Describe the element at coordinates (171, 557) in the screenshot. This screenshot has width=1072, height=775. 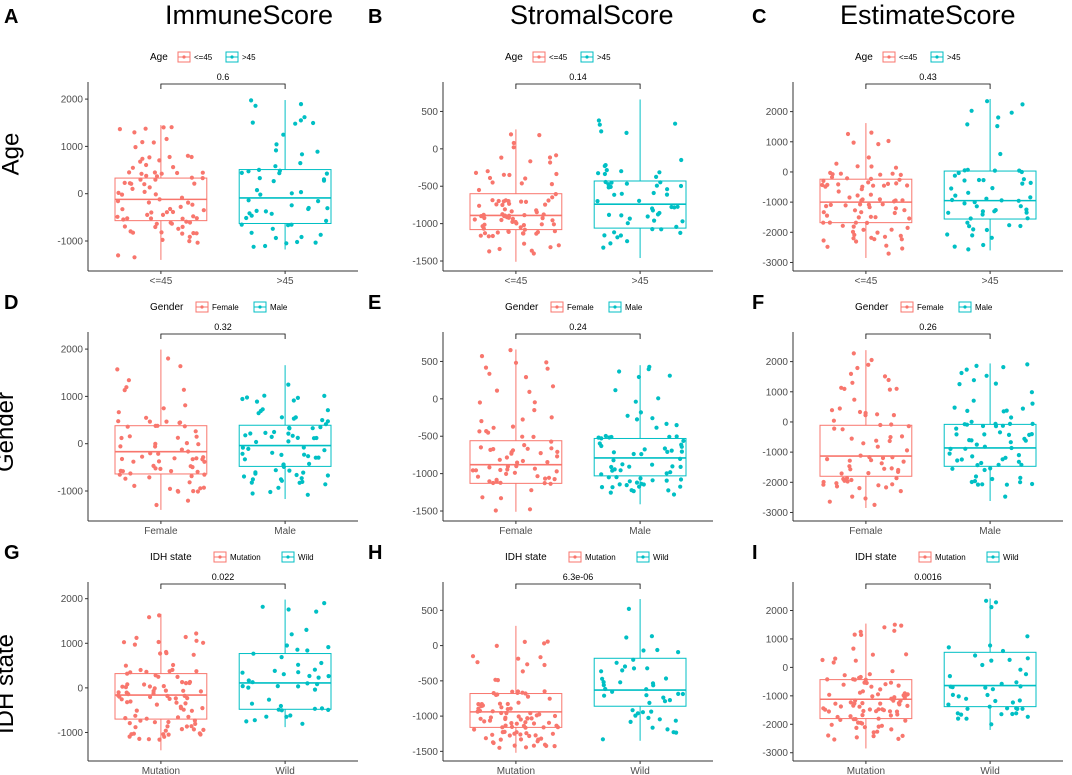
I see `panel-g-legend-title: IDH state` at that location.